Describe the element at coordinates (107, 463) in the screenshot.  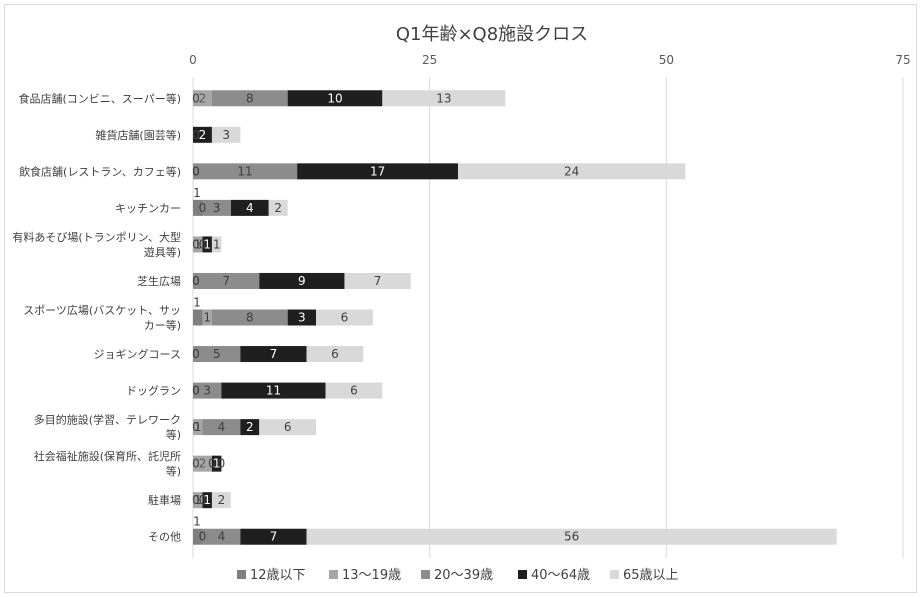
I see `category-label: 社会福祉施設(保育所、託児所等)` at that location.